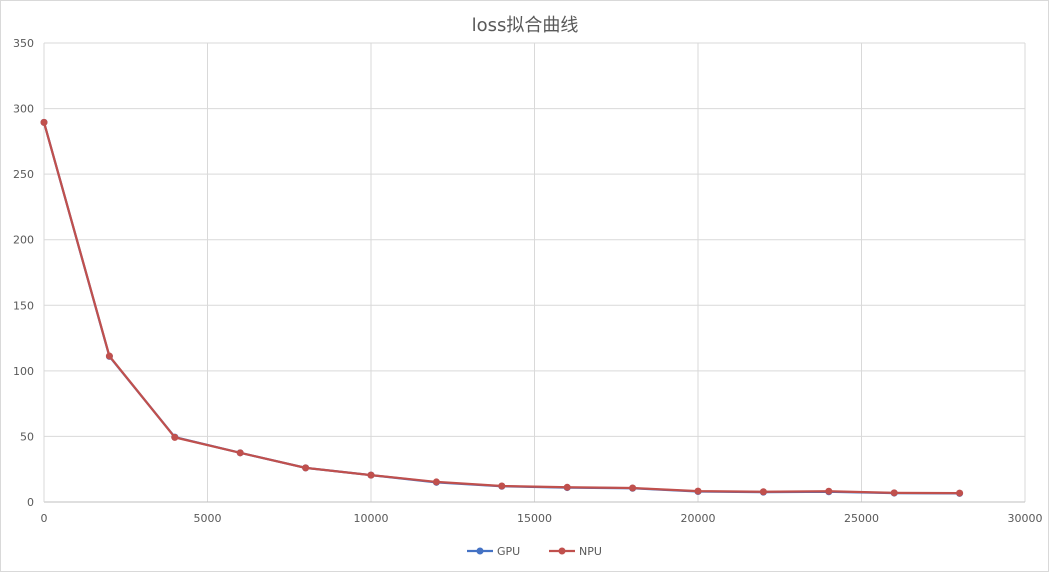 The height and width of the screenshot is (572, 1049). What do you see at coordinates (493, 551) in the screenshot?
I see `legend-item-gpu: GPU` at bounding box center [493, 551].